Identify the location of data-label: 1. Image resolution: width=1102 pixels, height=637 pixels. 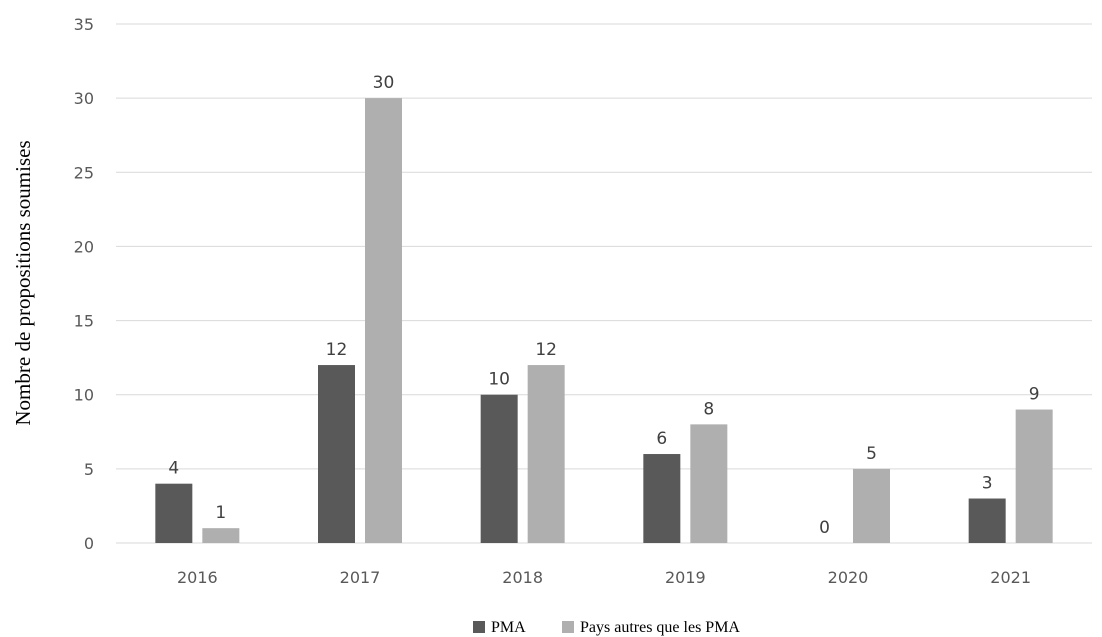
(220, 513).